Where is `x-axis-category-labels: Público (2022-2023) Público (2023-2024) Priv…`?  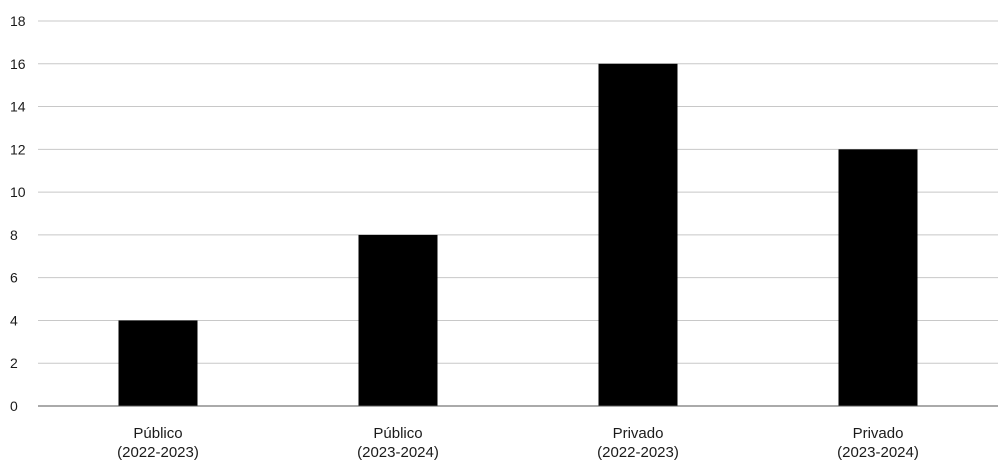 x-axis-category-labels: Público (2022-2023) Público (2023-2024) Priv… is located at coordinates (518, 443).